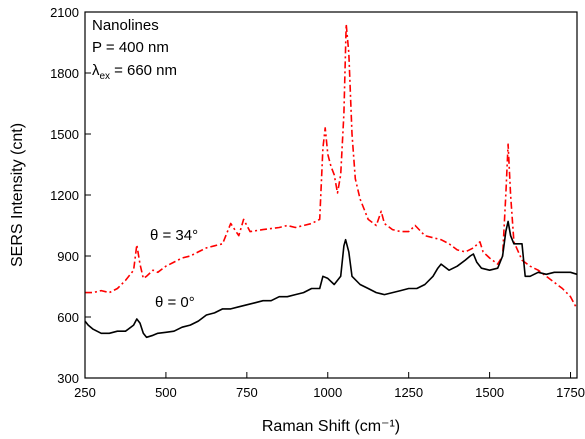  I want to click on y-axis-label: SERS Intensity (cnt), so click(17, 195).